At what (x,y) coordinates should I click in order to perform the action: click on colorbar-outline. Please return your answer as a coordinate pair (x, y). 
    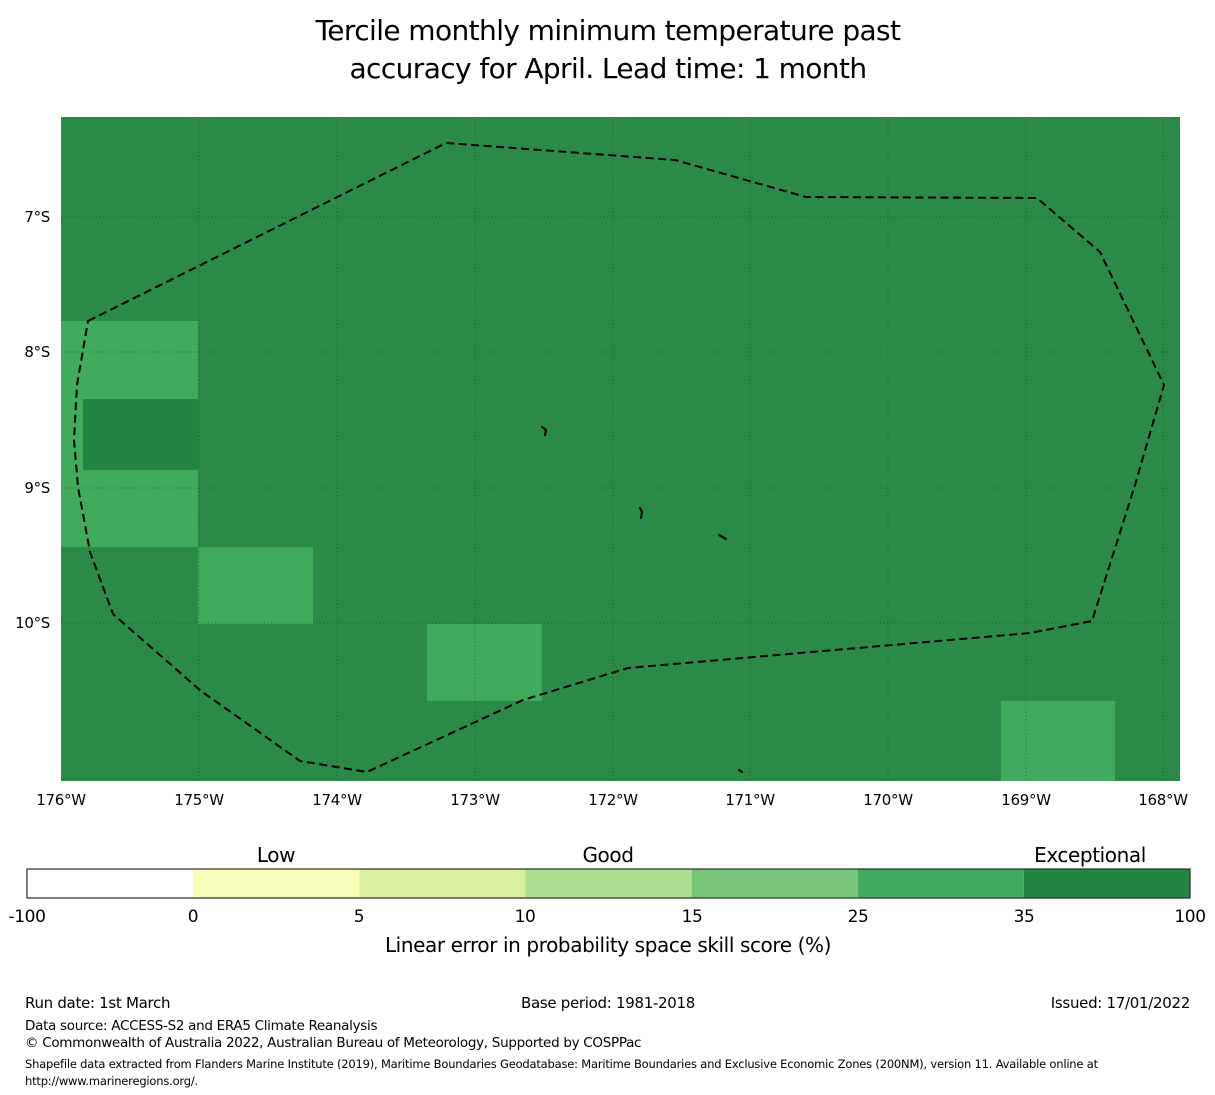
    Looking at the image, I should click on (608, 883).